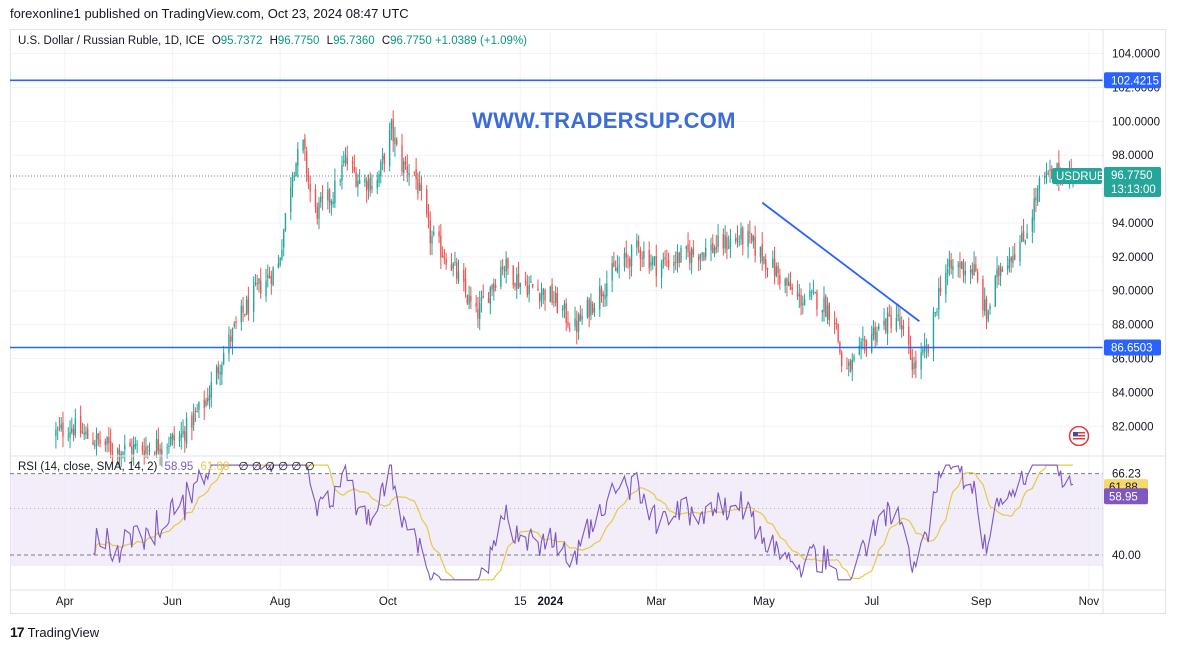 This screenshot has height=650, width=1177. I want to click on low-value: 95.7360, so click(354, 41).